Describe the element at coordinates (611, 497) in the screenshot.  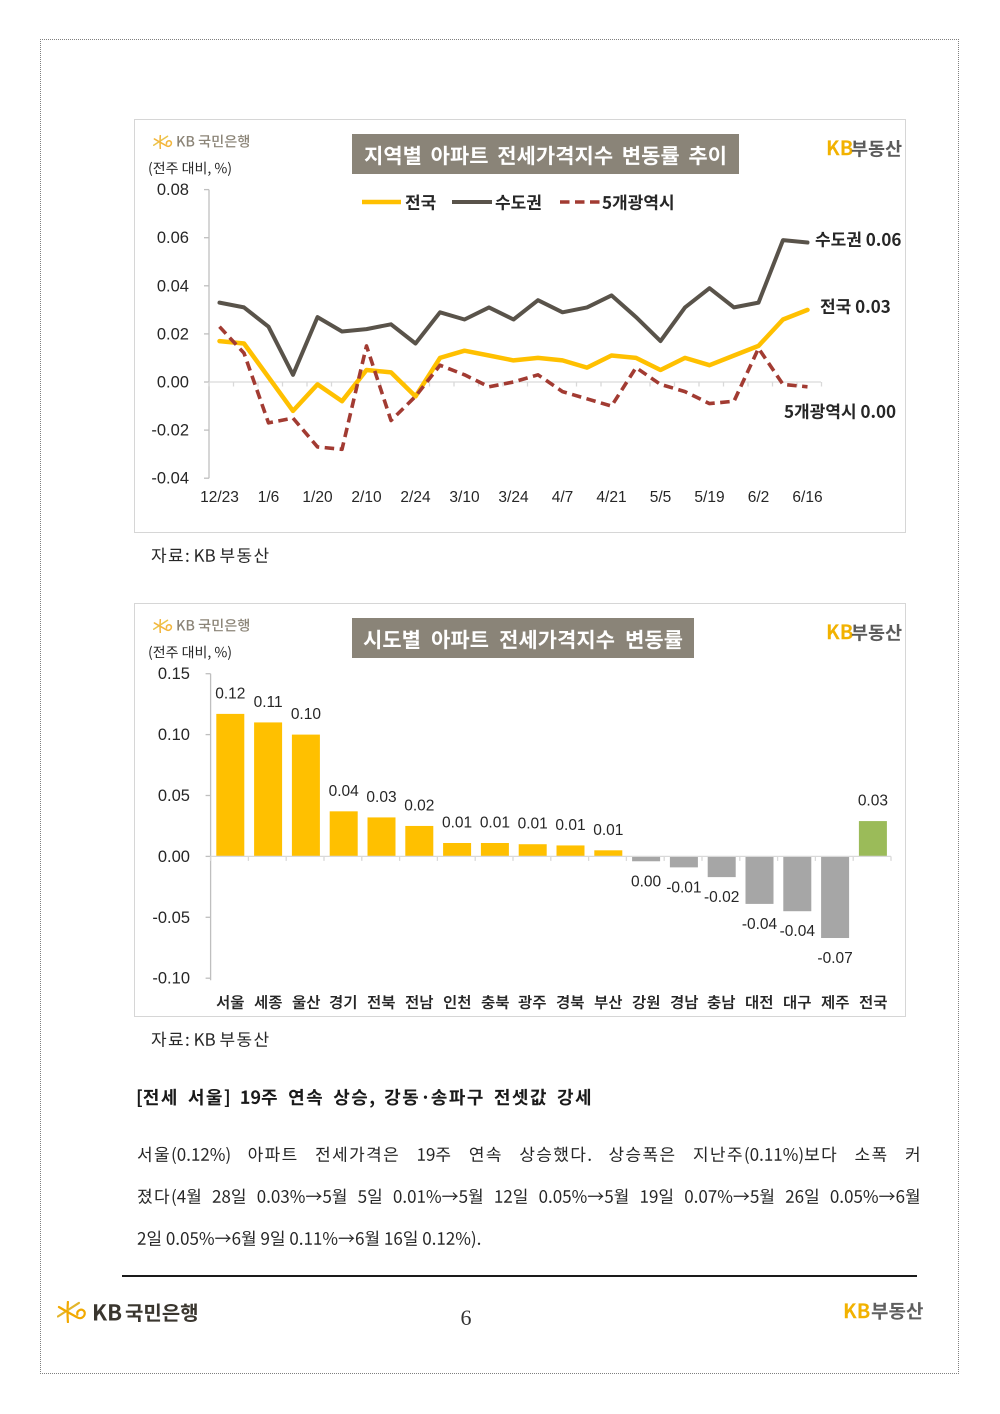
I see `svg-text: 4/21` at that location.